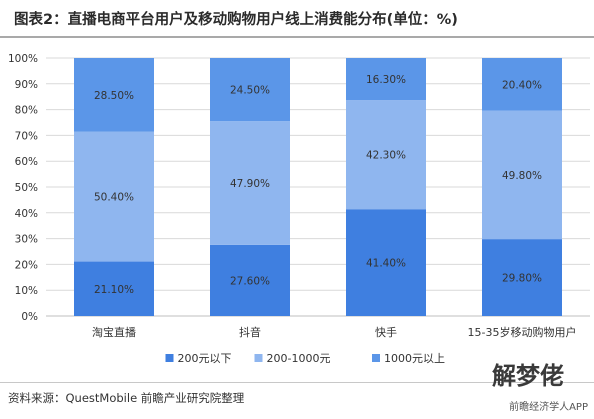 Image resolution: width=594 pixels, height=419 pixels. I want to click on x-tick-label: 抖音, so click(250, 332).